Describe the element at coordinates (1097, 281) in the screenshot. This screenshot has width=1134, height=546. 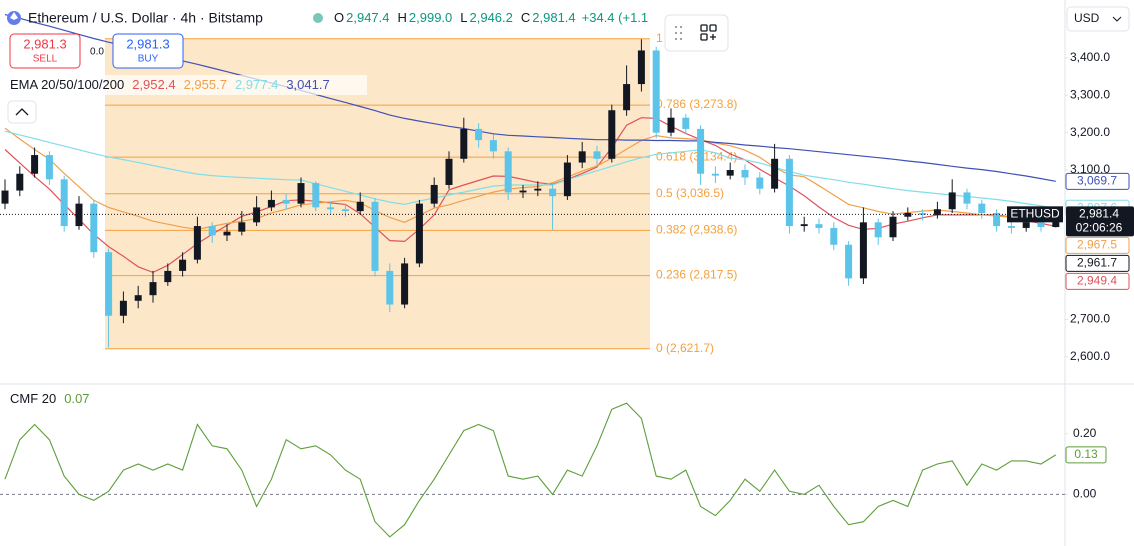
I see `price-marker-label: 2,949.4` at that location.